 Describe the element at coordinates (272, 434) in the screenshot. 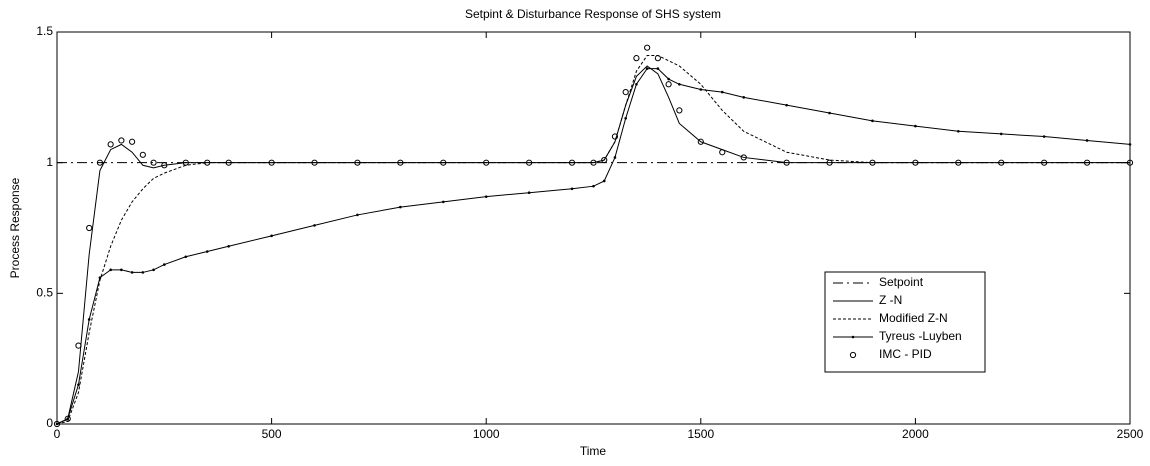

I see `x-tick-label: 500` at that location.